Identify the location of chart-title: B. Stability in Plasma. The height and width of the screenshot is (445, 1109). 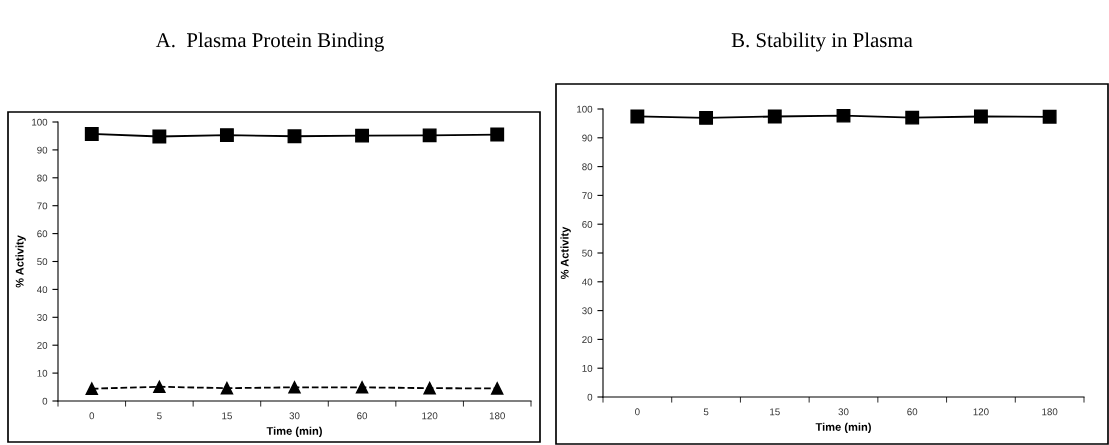
(822, 42).